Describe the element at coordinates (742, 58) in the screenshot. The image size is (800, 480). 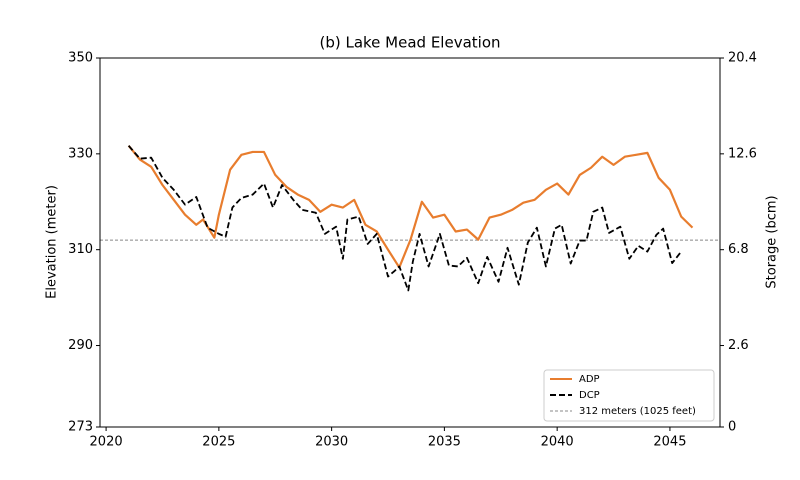
I see `y2-tick-label: 20.4` at that location.